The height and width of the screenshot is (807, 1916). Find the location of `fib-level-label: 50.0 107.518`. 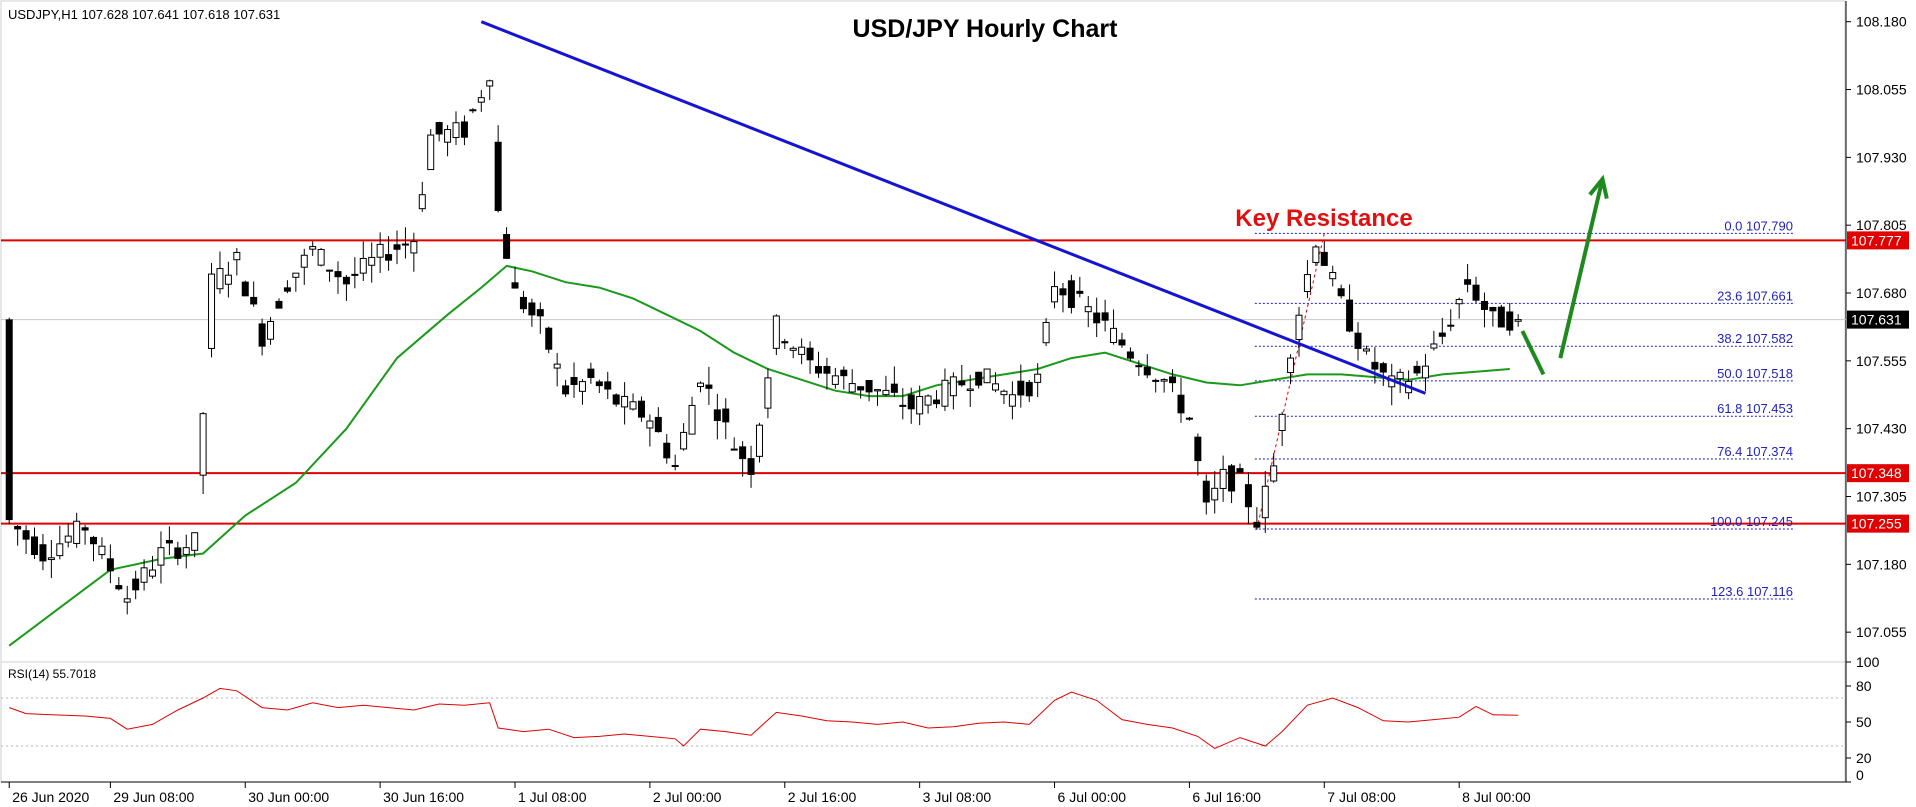

fib-level-label: 50.0 107.518 is located at coordinates (1755, 373).